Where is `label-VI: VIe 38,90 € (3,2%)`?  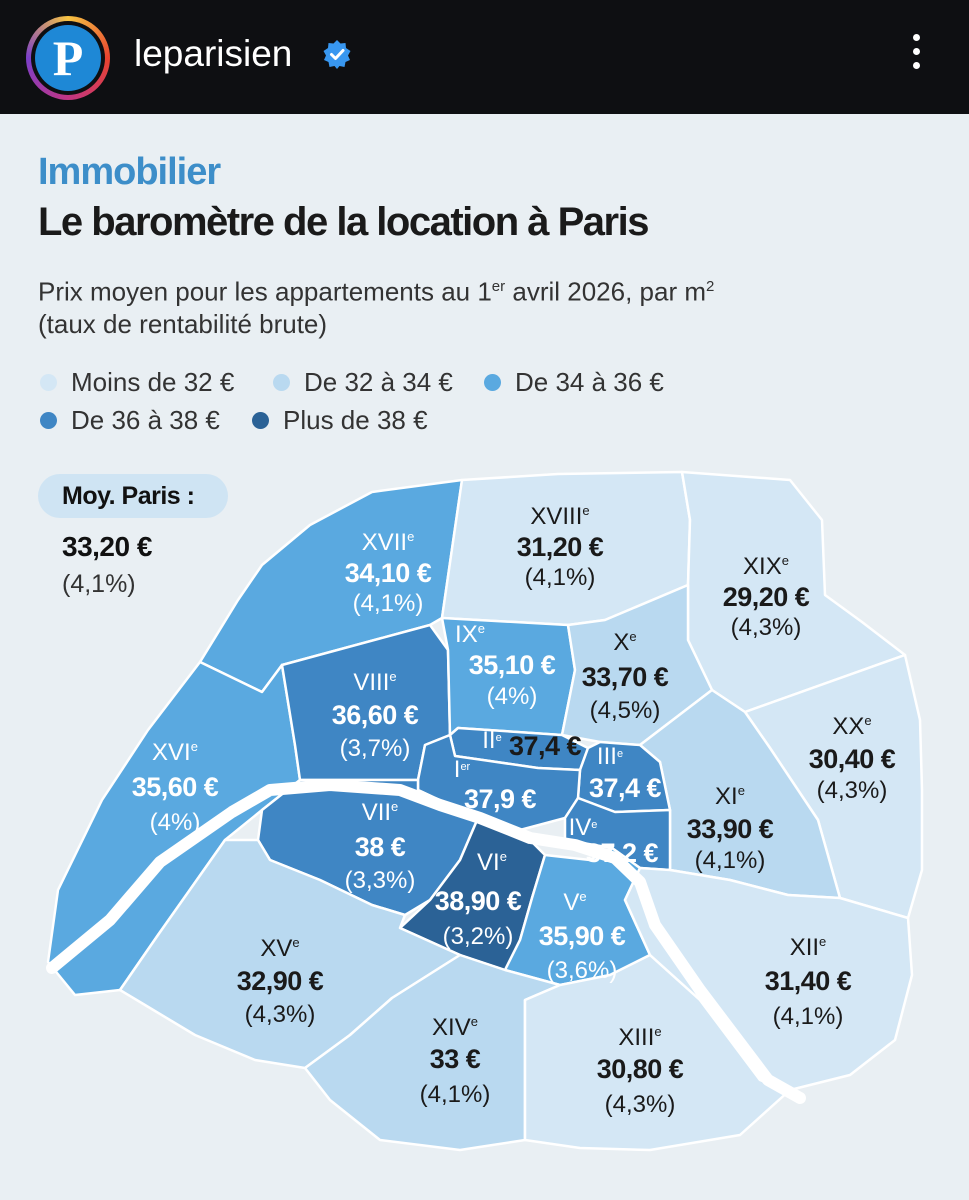 label-VI: VIe 38,90 € (3,2%) is located at coordinates (478, 899).